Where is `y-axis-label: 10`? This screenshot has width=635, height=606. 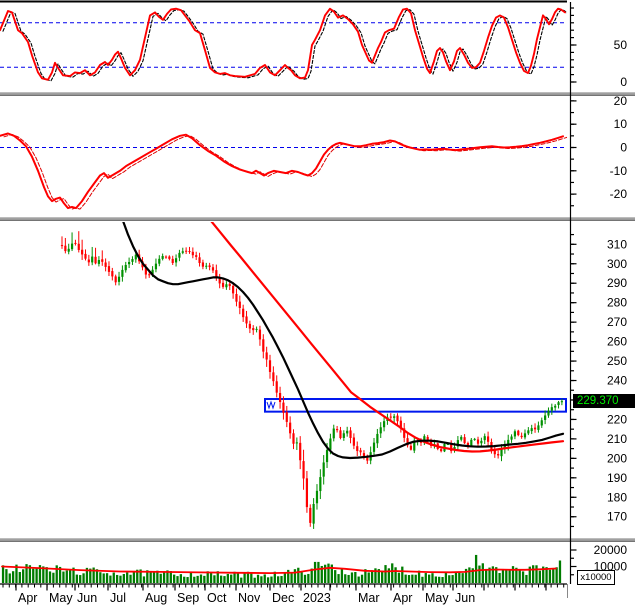 y-axis-label: 10 is located at coordinates (621, 124).